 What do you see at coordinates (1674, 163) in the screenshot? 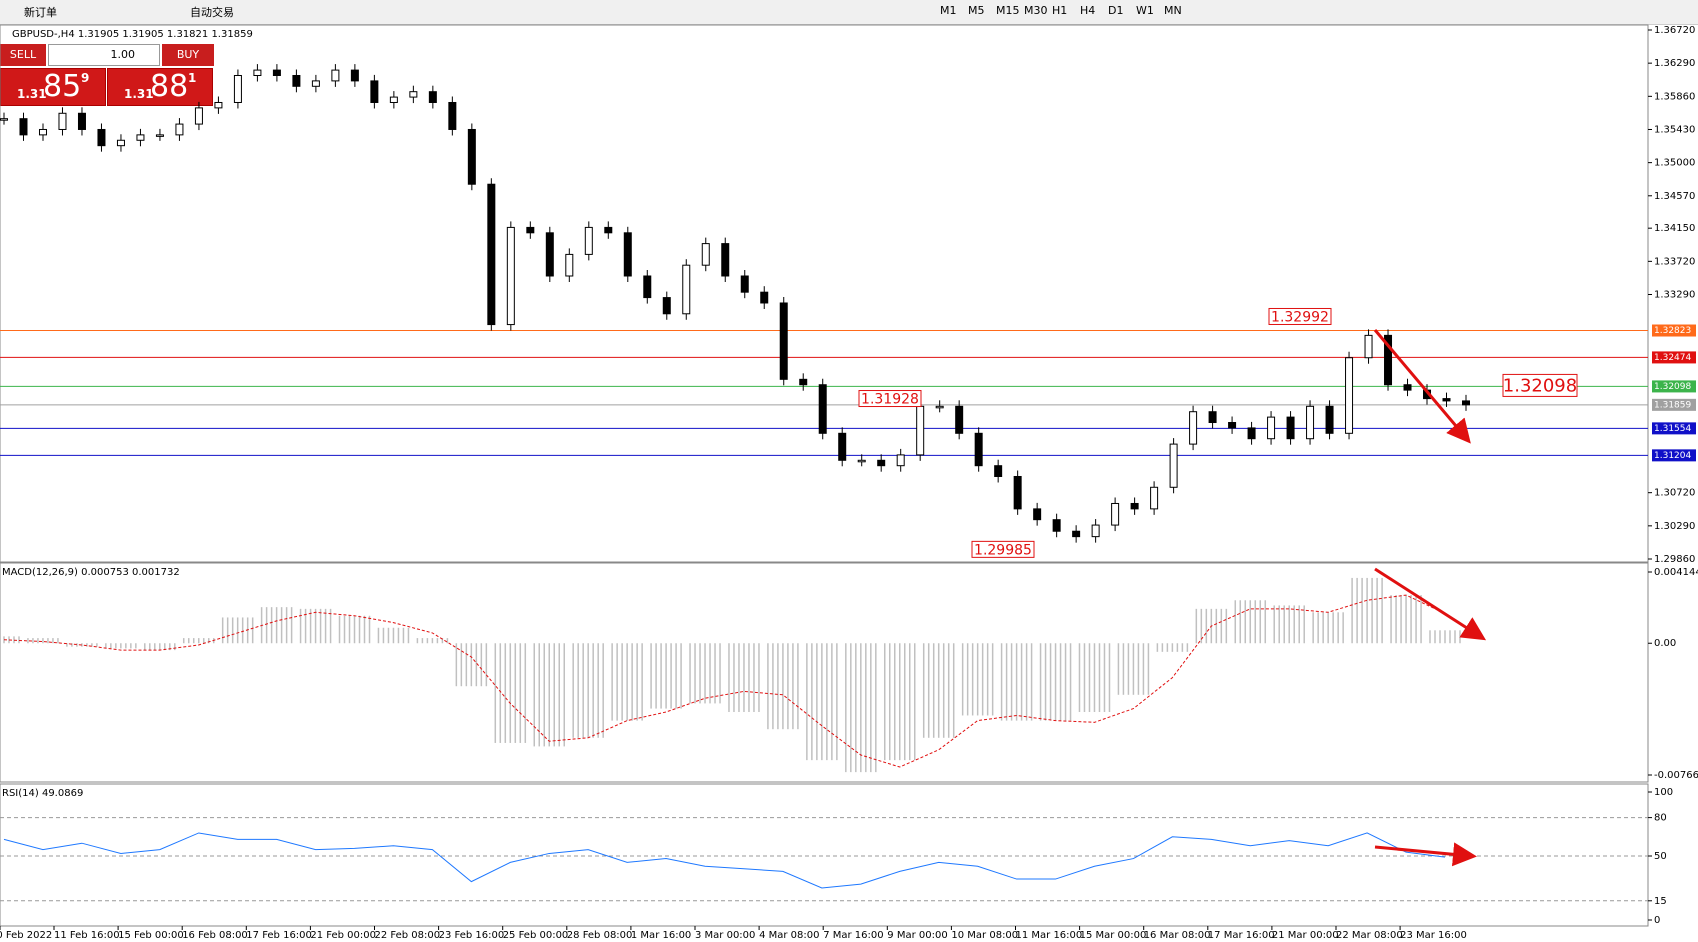
I see `y-tick-label: 1.35000` at bounding box center [1674, 163].